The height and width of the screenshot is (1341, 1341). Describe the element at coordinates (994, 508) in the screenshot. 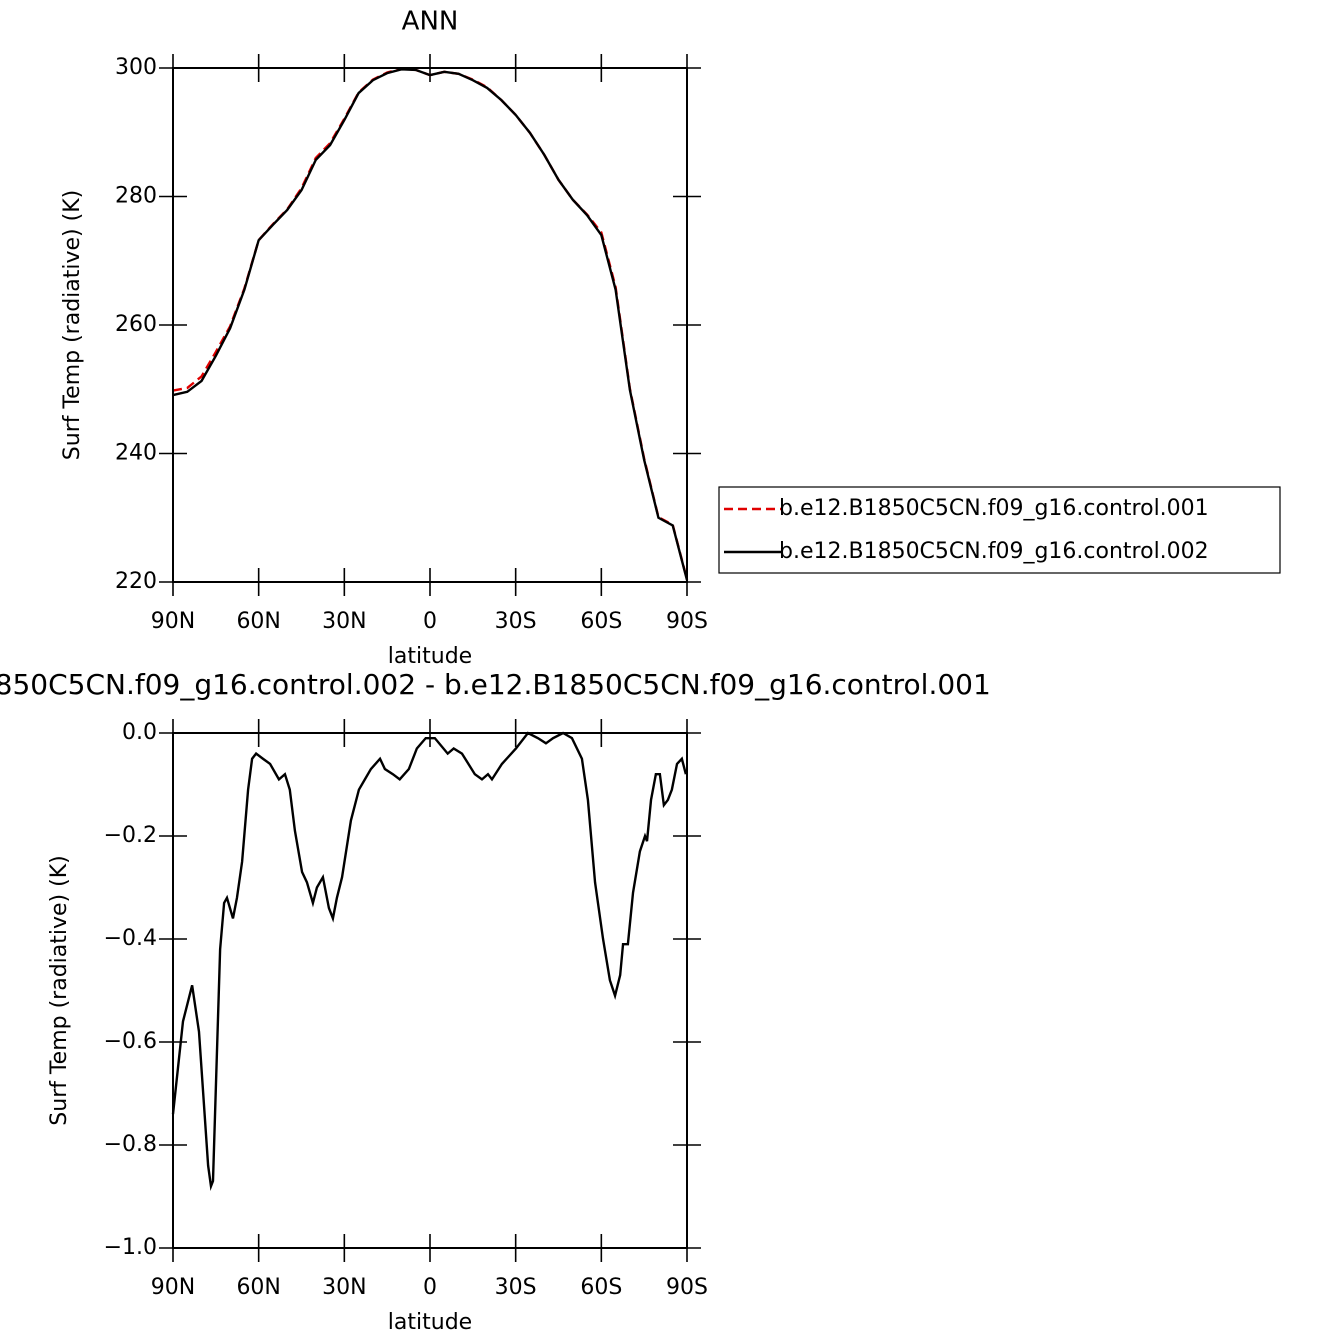

I see `legend-label: b.e12.B1850C5CN.f09_g16.control.001` at that location.